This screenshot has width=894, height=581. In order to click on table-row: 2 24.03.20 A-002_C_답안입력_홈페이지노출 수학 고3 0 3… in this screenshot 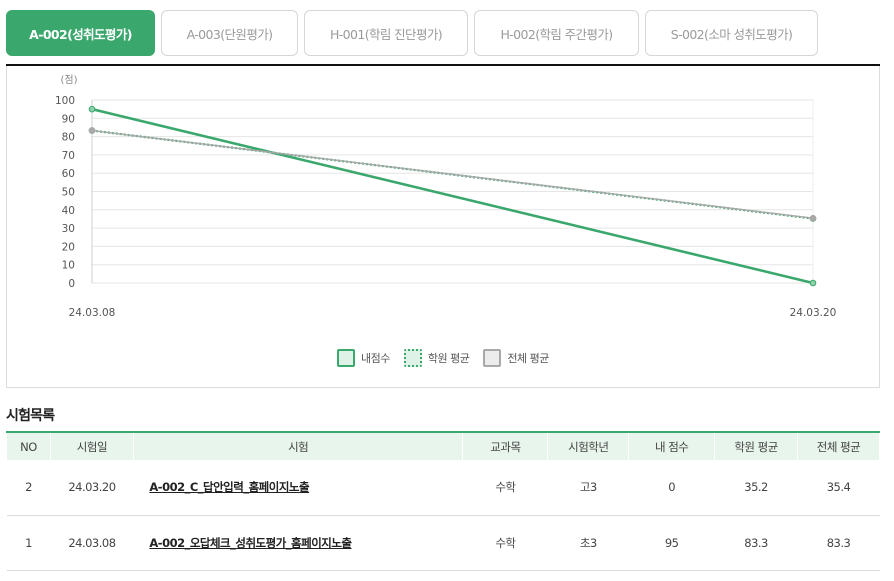, I will do `click(443, 488)`.